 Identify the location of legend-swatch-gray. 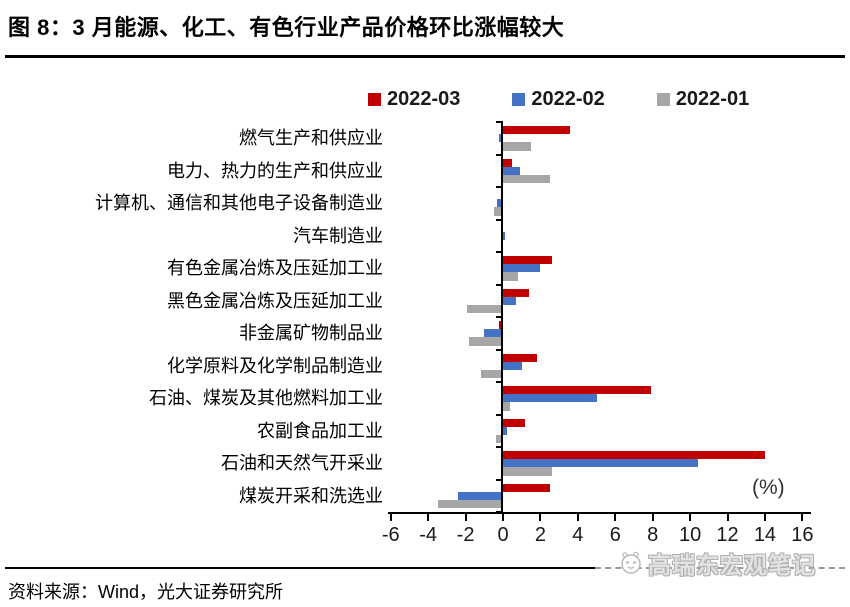
(663, 99).